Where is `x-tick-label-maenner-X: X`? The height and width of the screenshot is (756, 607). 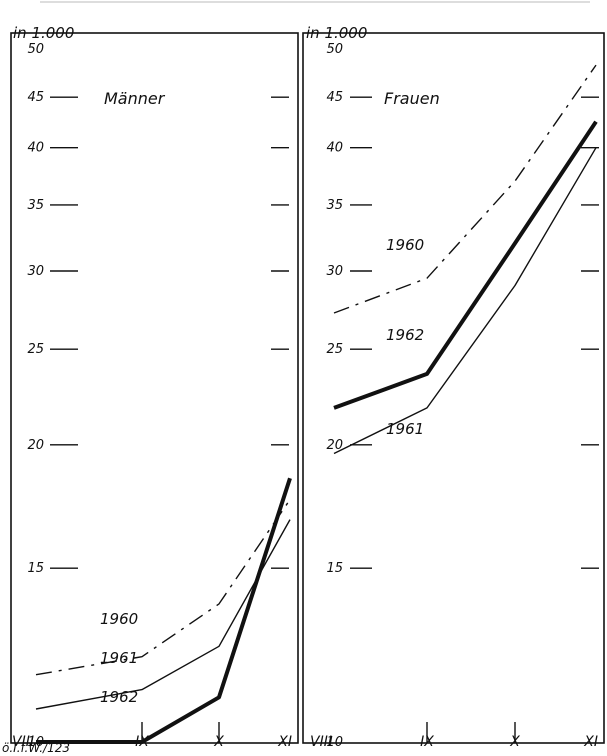 x-tick-label-maenner-X: X is located at coordinates (218, 742).